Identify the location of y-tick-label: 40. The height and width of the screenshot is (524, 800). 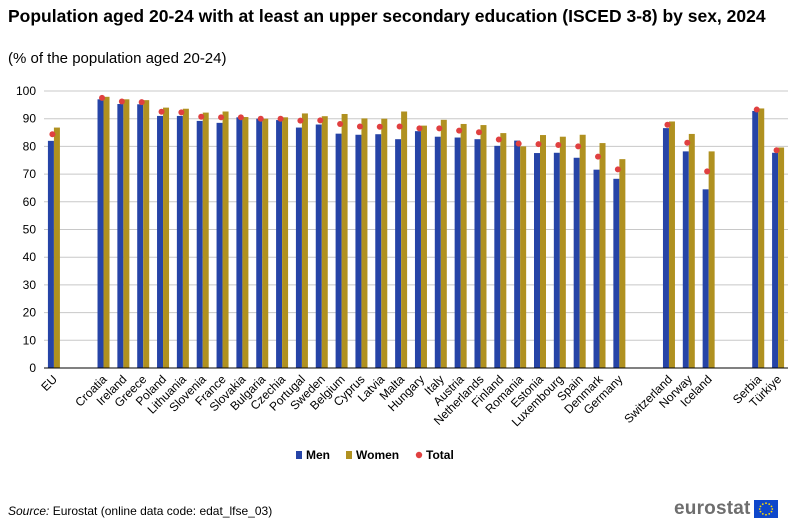
(30, 257).